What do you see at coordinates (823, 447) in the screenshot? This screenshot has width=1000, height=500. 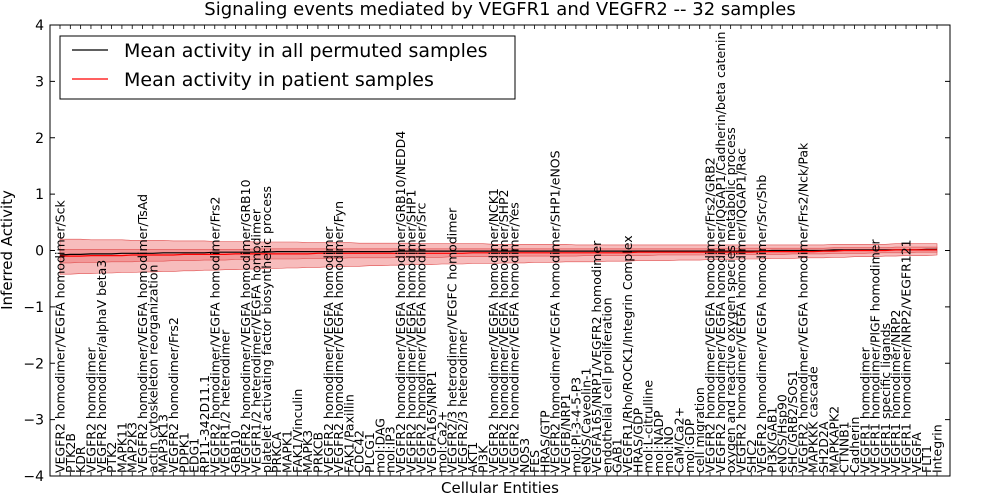 I see `x-tick-label: SH2D2A` at bounding box center [823, 447].